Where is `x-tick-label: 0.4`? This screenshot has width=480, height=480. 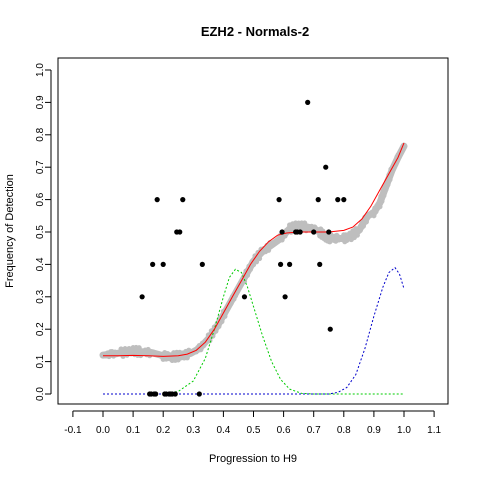 x-tick-label: 0.4 is located at coordinates (223, 430).